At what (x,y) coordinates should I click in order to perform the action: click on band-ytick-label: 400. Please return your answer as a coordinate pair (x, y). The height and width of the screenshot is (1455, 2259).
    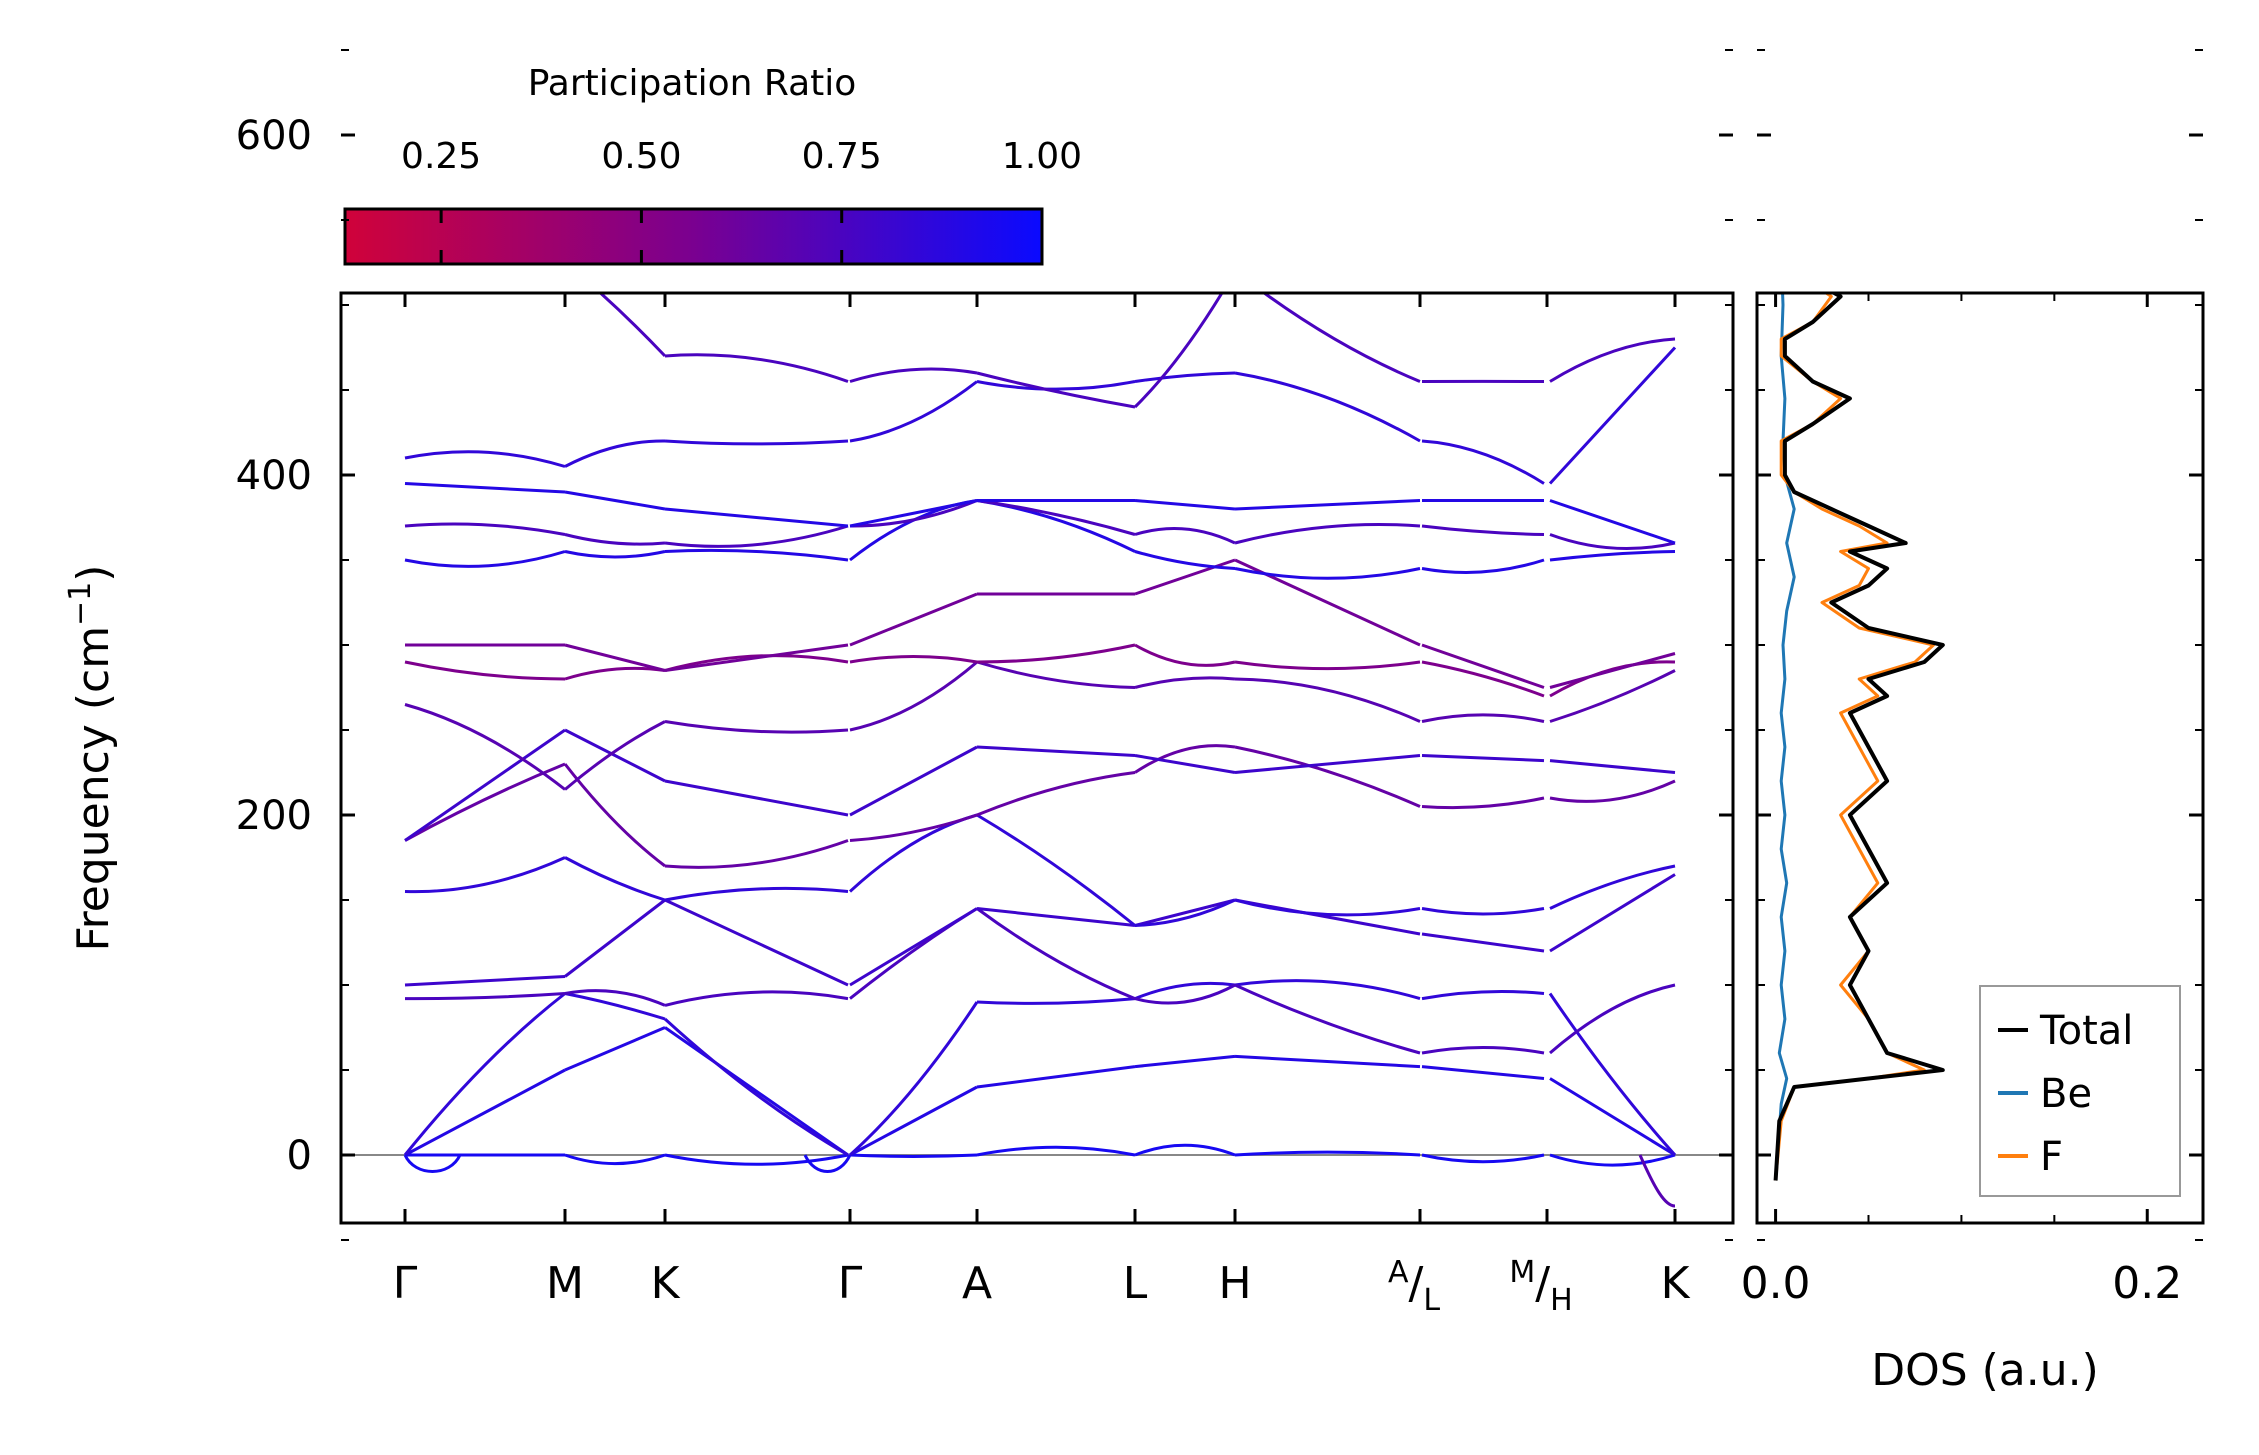
    Looking at the image, I should click on (274, 476).